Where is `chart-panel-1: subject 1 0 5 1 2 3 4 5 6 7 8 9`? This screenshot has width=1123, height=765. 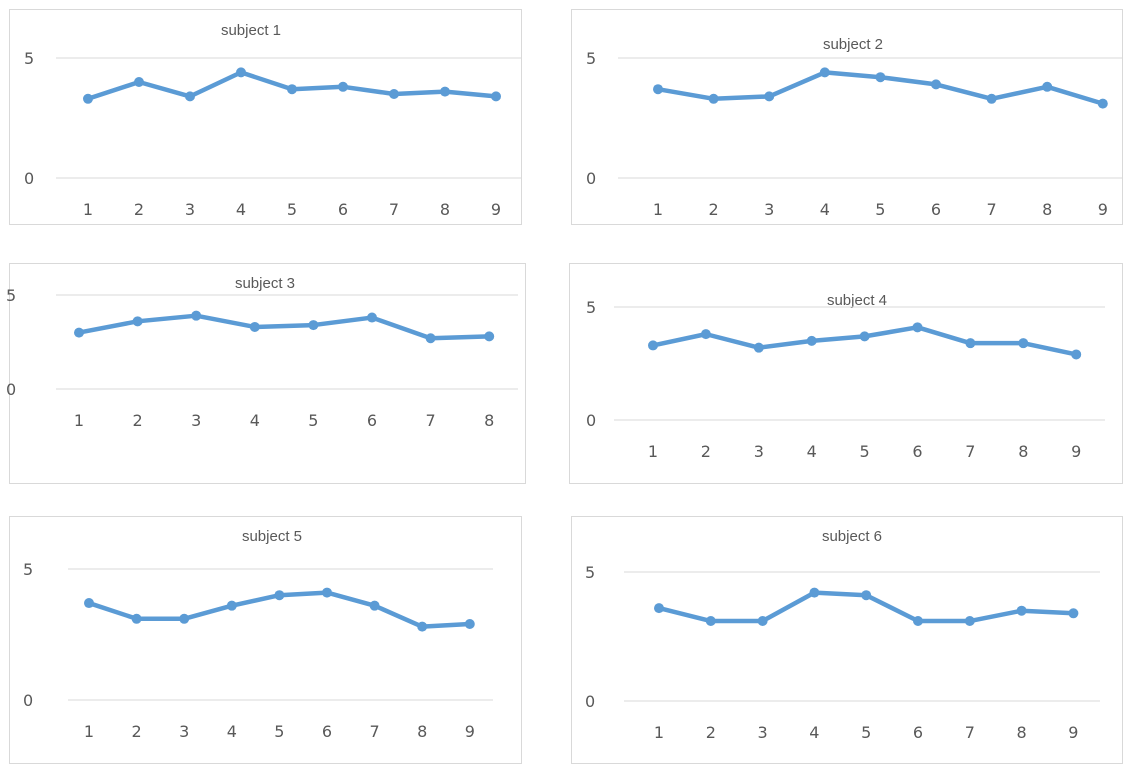 chart-panel-1: subject 1 0 5 1 2 3 4 5 6 7 8 9 is located at coordinates (265, 117).